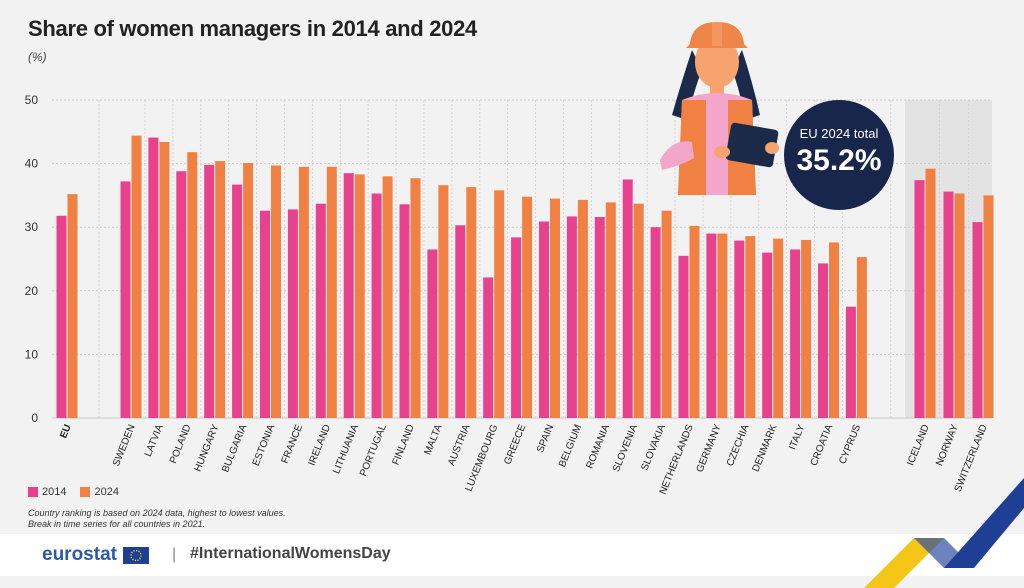 This screenshot has height=588, width=1024. I want to click on bar-2014-luxembourg, so click(488, 347).